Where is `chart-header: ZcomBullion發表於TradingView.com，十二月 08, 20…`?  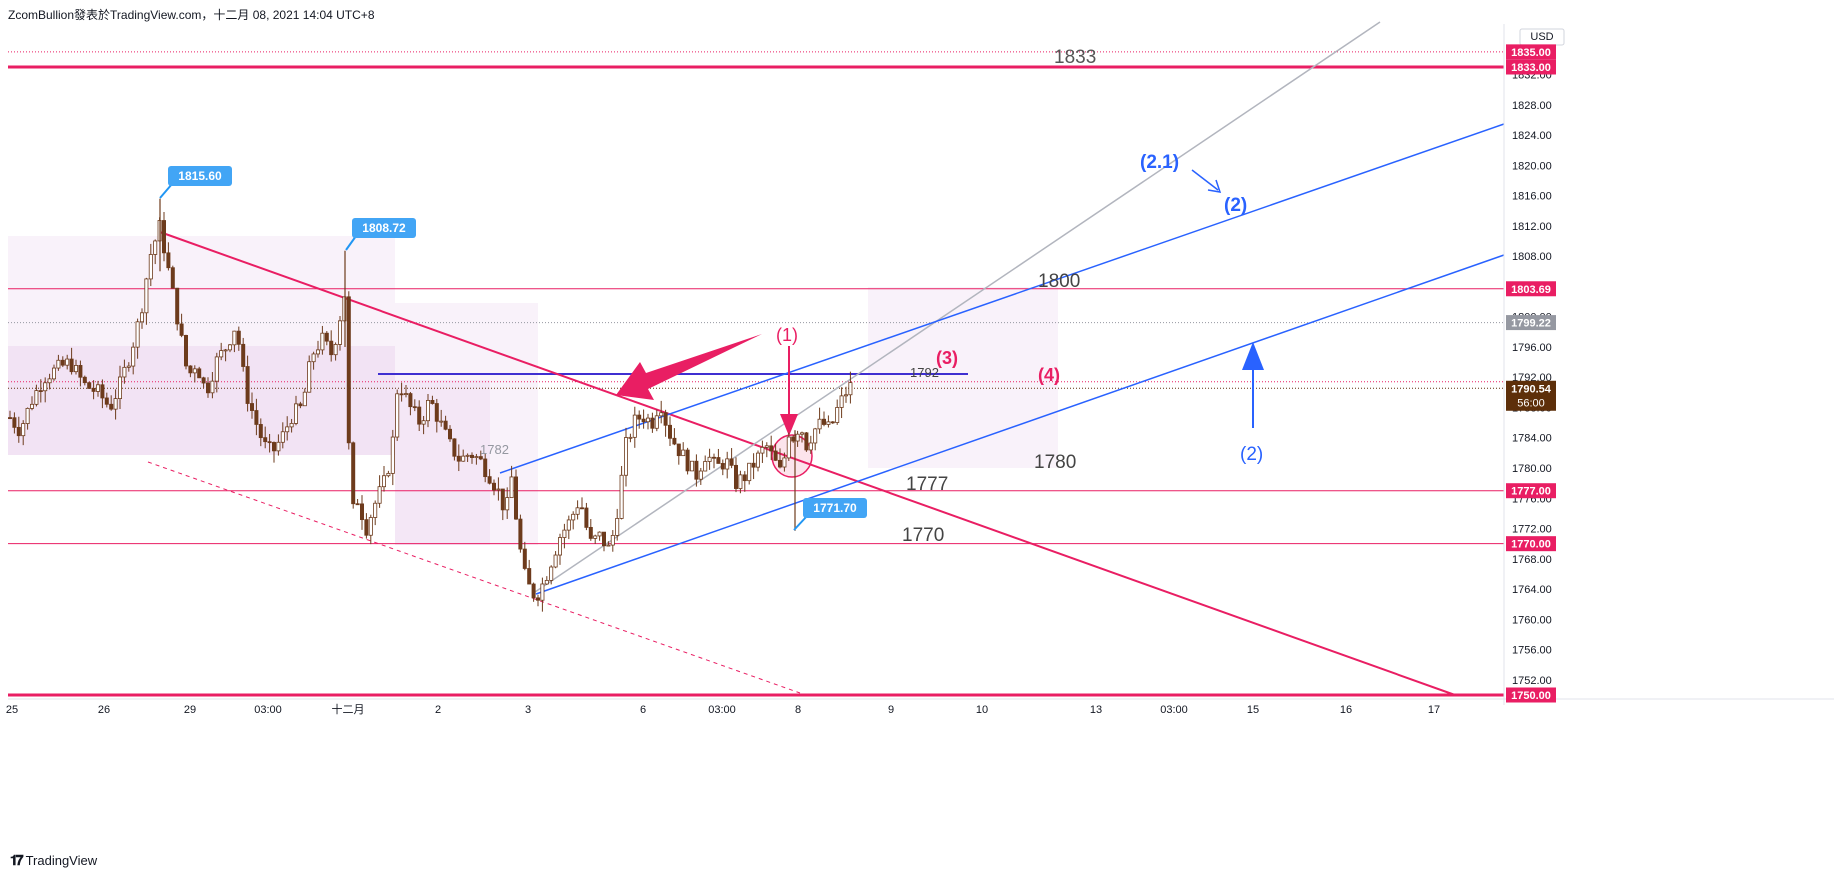
chart-header: ZcomBullion發表於TradingView.com，十二月 08, 20… is located at coordinates (191, 15).